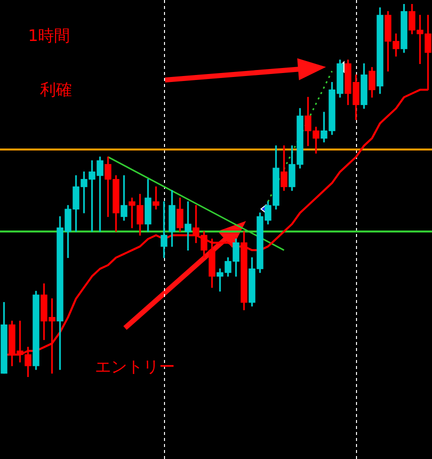  What do you see at coordinates (56, 90) in the screenshot?
I see `annotation: 利確` at bounding box center [56, 90].